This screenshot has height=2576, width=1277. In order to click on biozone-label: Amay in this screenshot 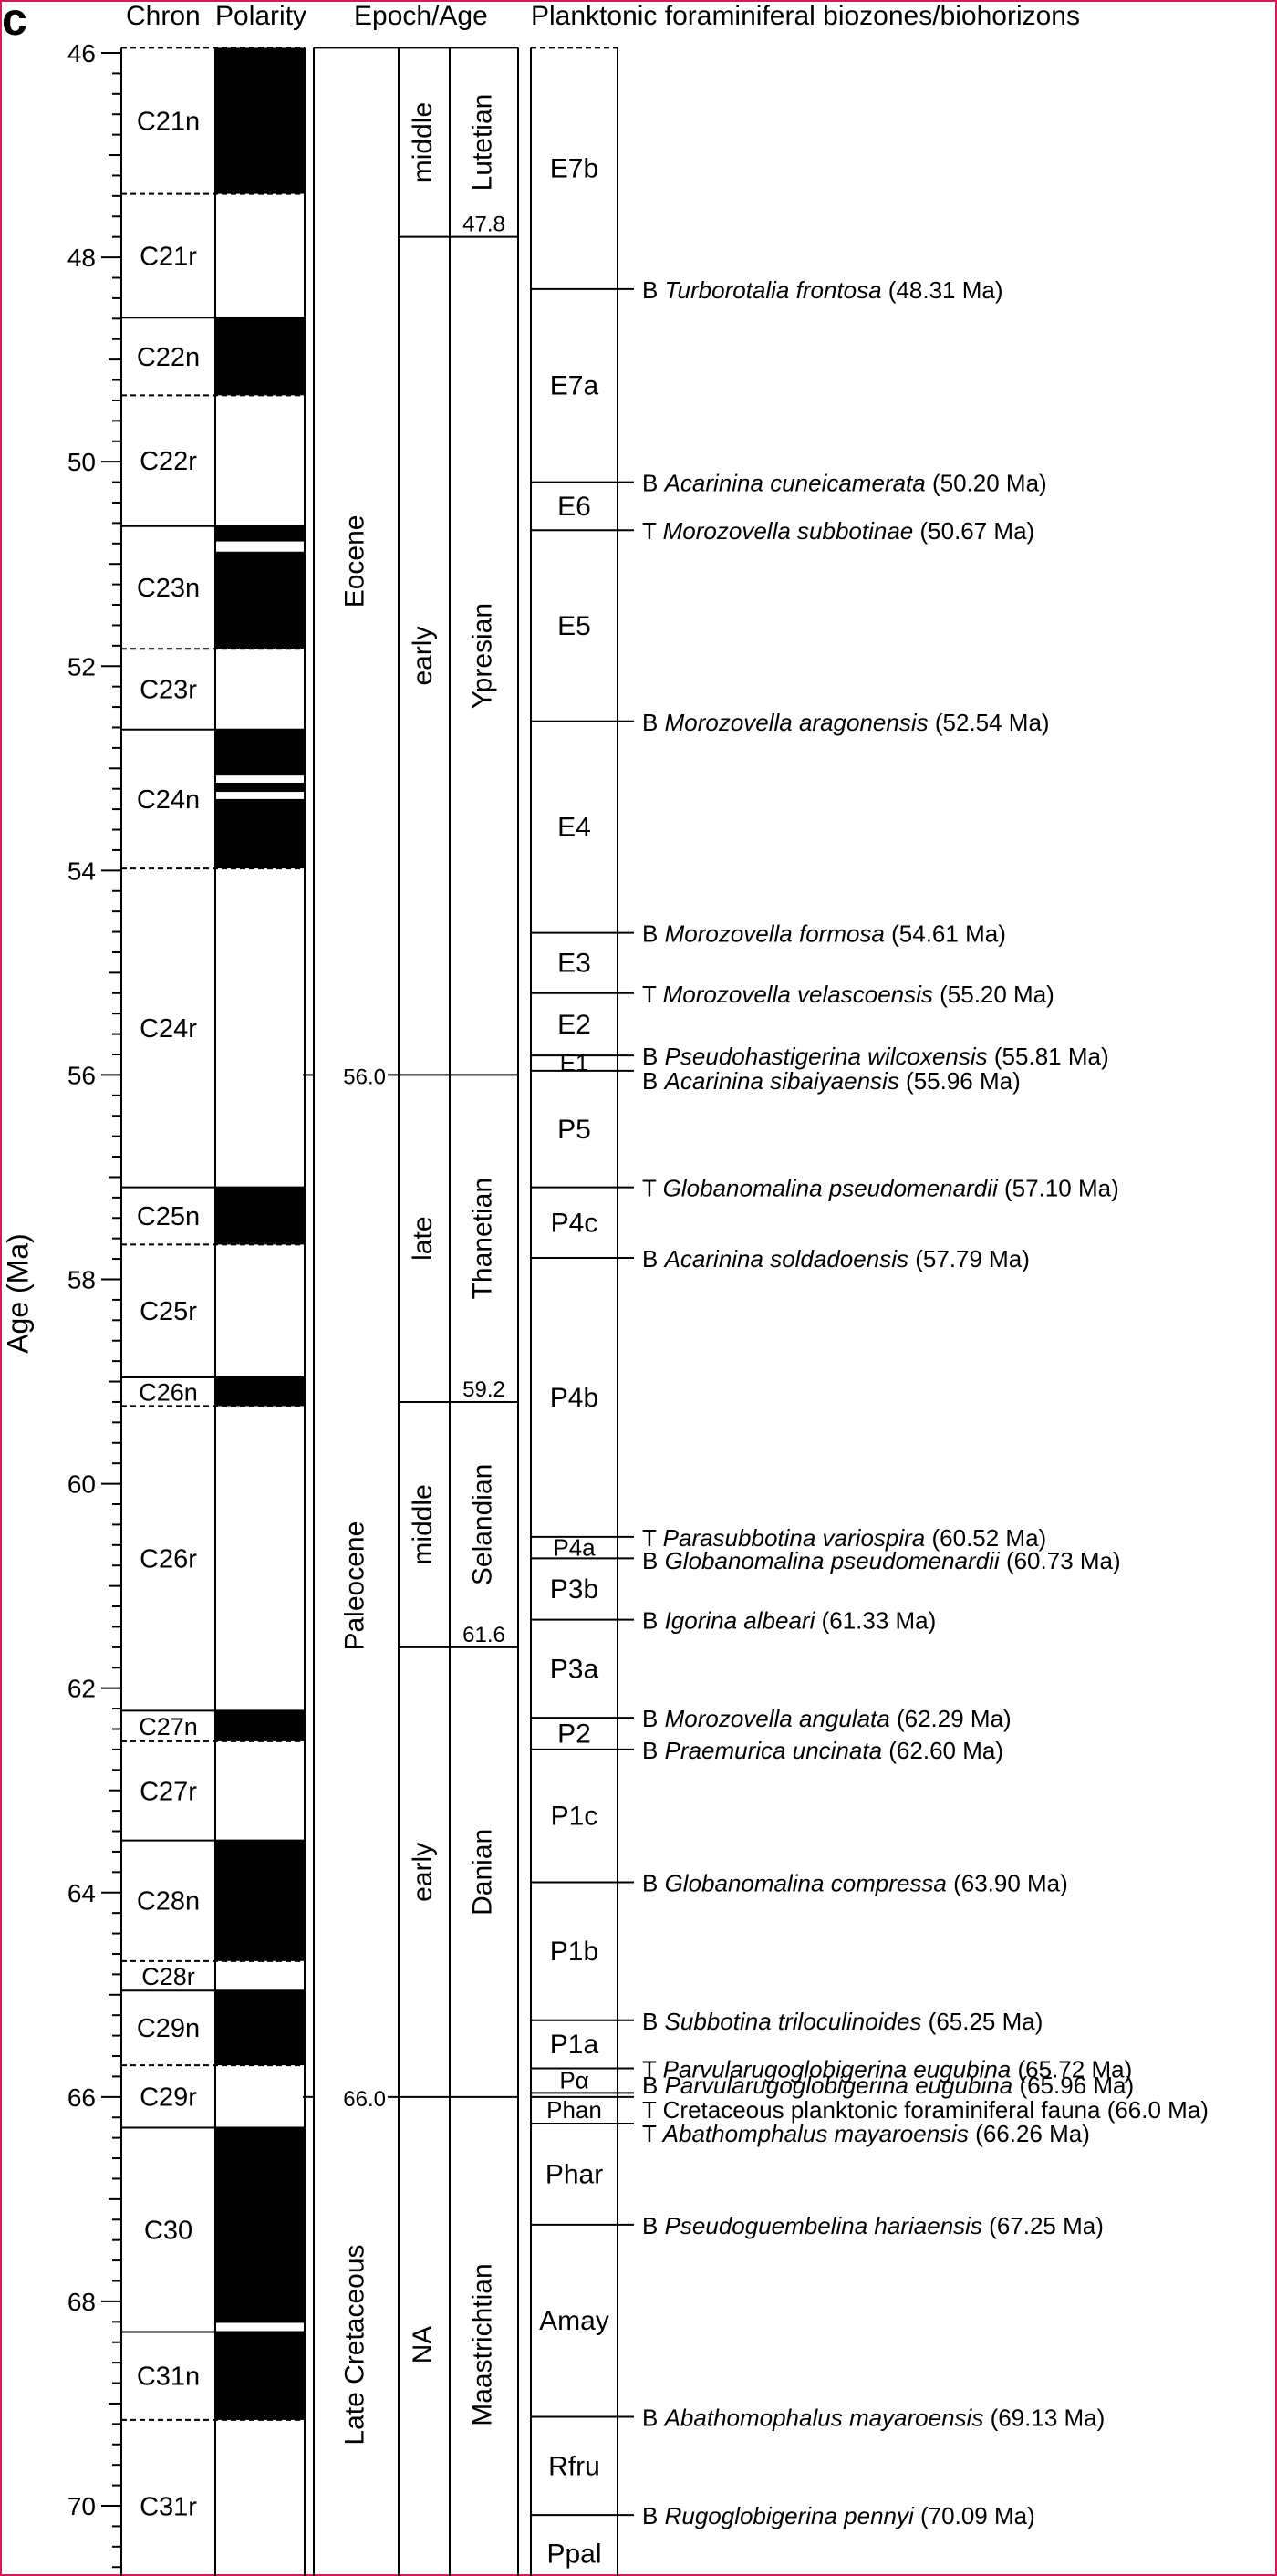, I will do `click(574, 2321)`.